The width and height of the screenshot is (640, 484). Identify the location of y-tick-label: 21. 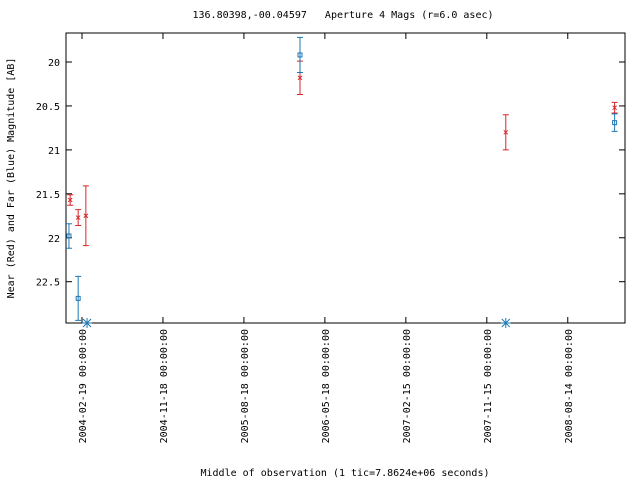
(54, 151).